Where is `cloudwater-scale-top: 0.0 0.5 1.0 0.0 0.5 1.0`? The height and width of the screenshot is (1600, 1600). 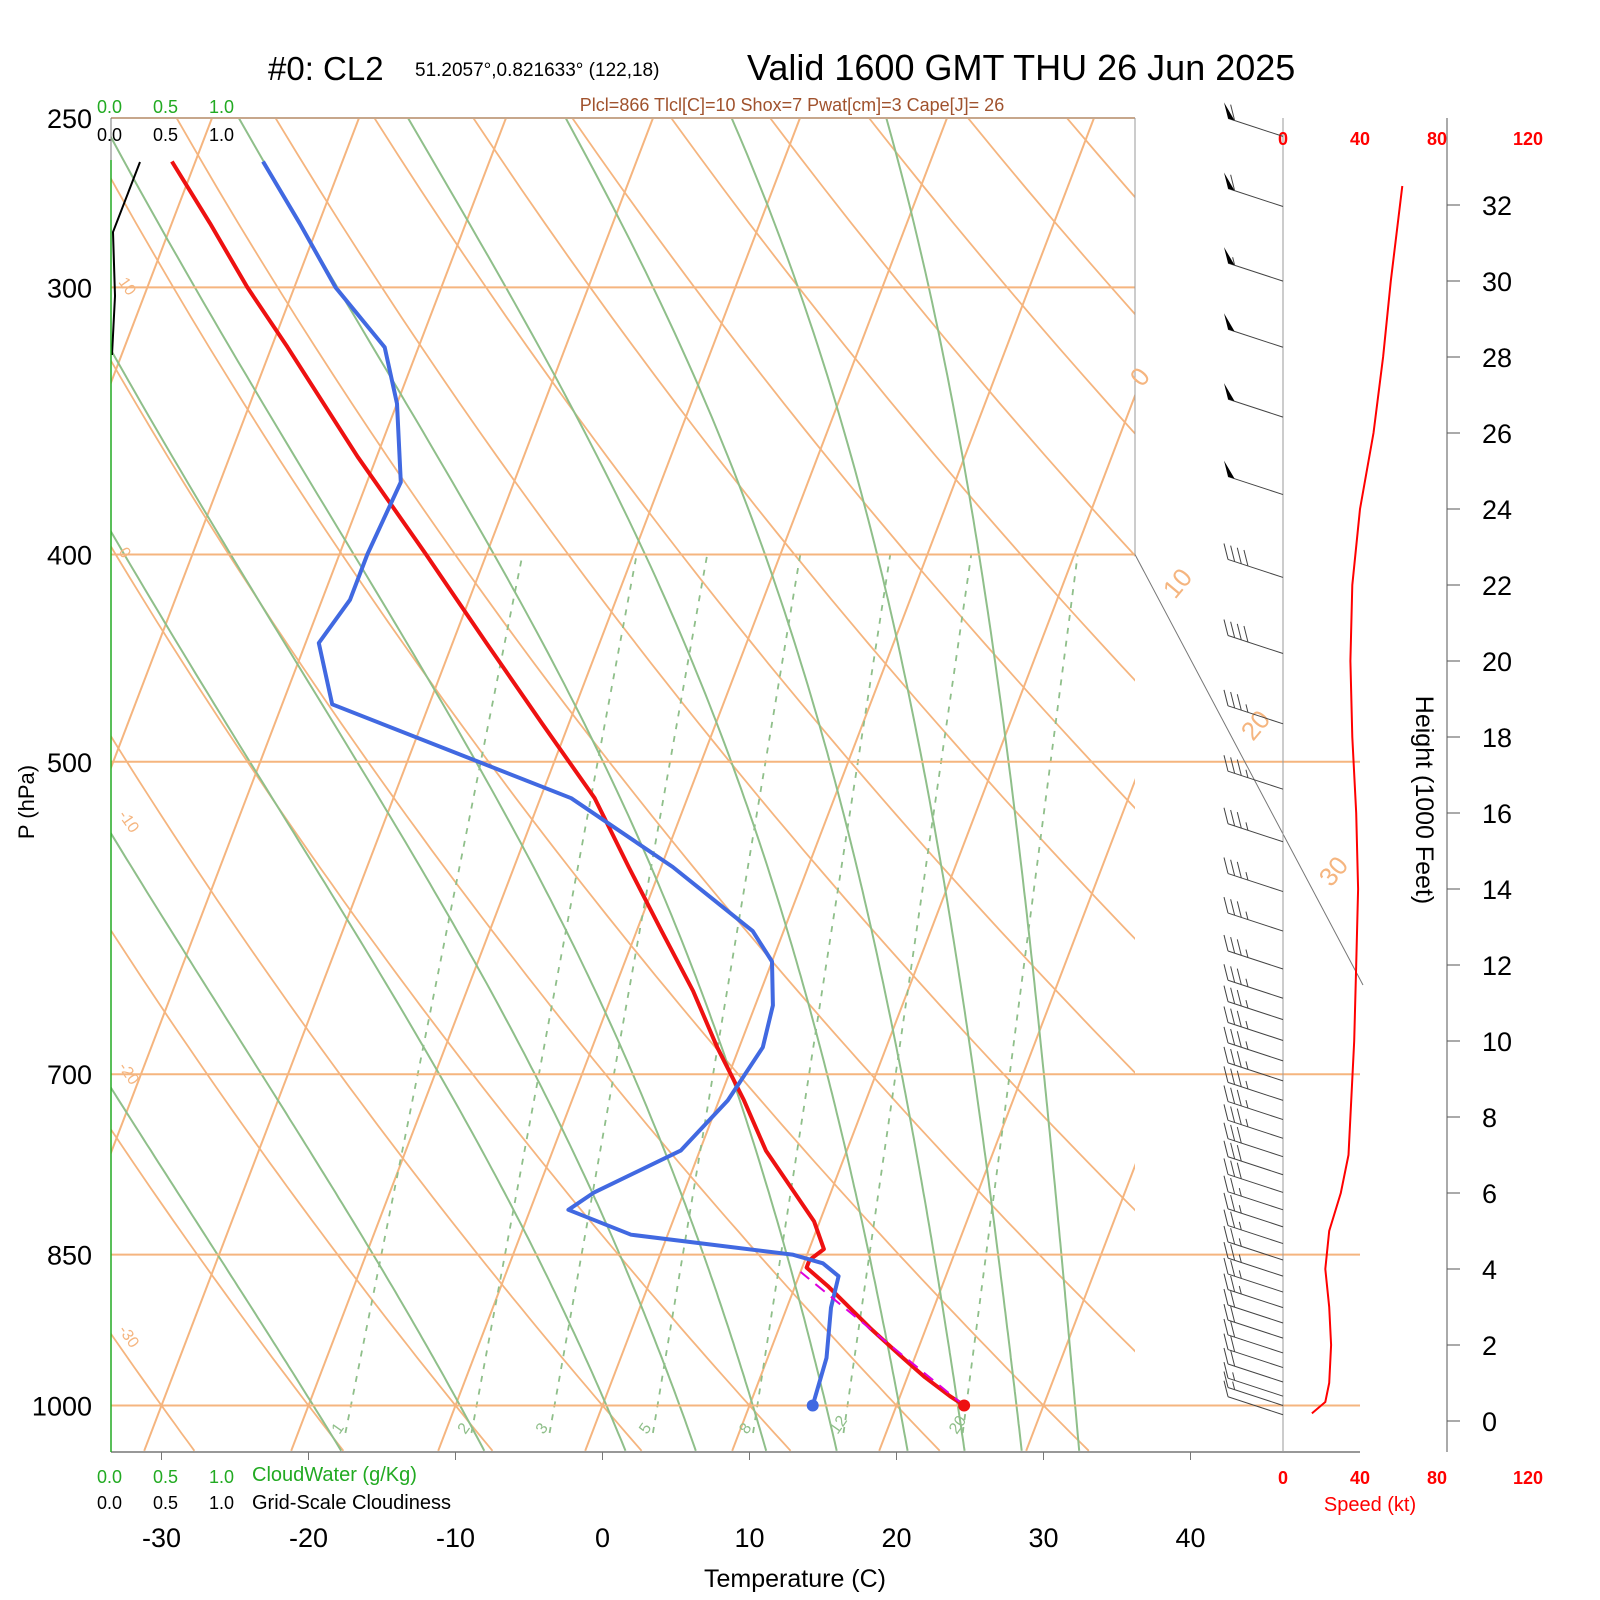 cloudwater-scale-top: 0.0 0.5 1.0 0.0 0.5 1.0 is located at coordinates (165, 121).